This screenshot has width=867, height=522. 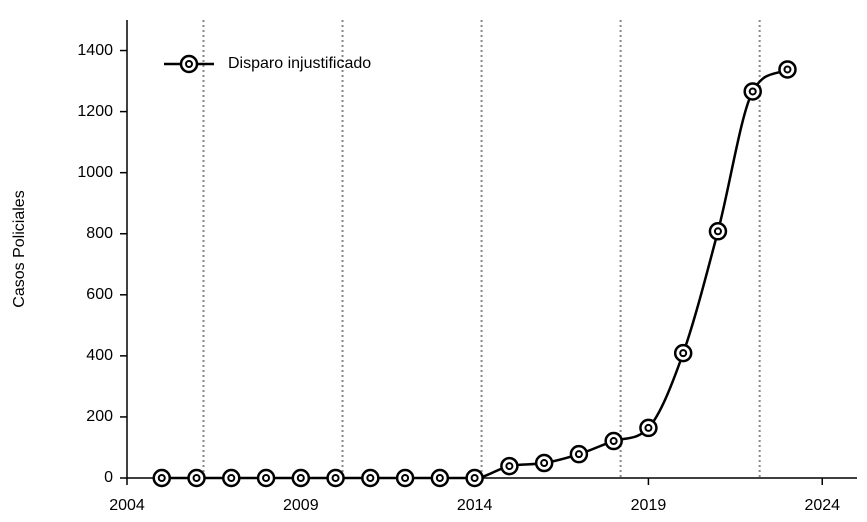 What do you see at coordinates (299, 63) in the screenshot?
I see `legend-label: Disparo injustificado` at bounding box center [299, 63].